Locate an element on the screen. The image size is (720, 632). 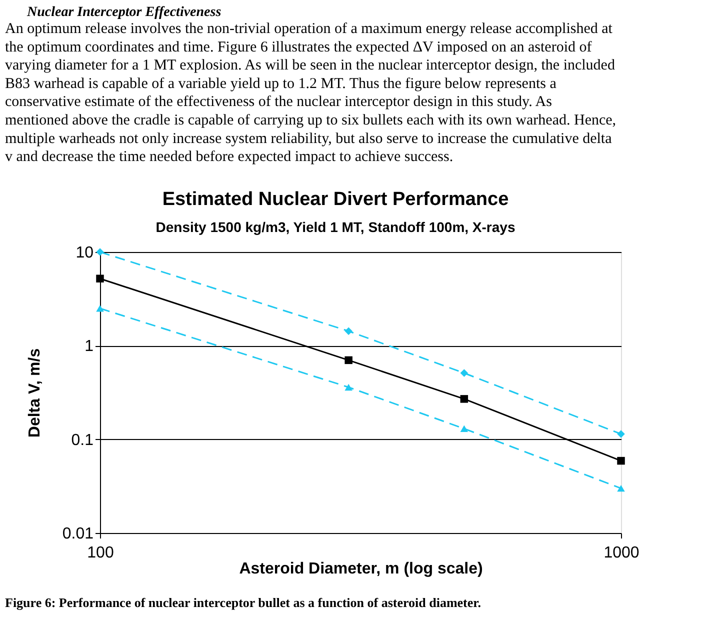
x-tick-label: 1000 is located at coordinates (622, 553).